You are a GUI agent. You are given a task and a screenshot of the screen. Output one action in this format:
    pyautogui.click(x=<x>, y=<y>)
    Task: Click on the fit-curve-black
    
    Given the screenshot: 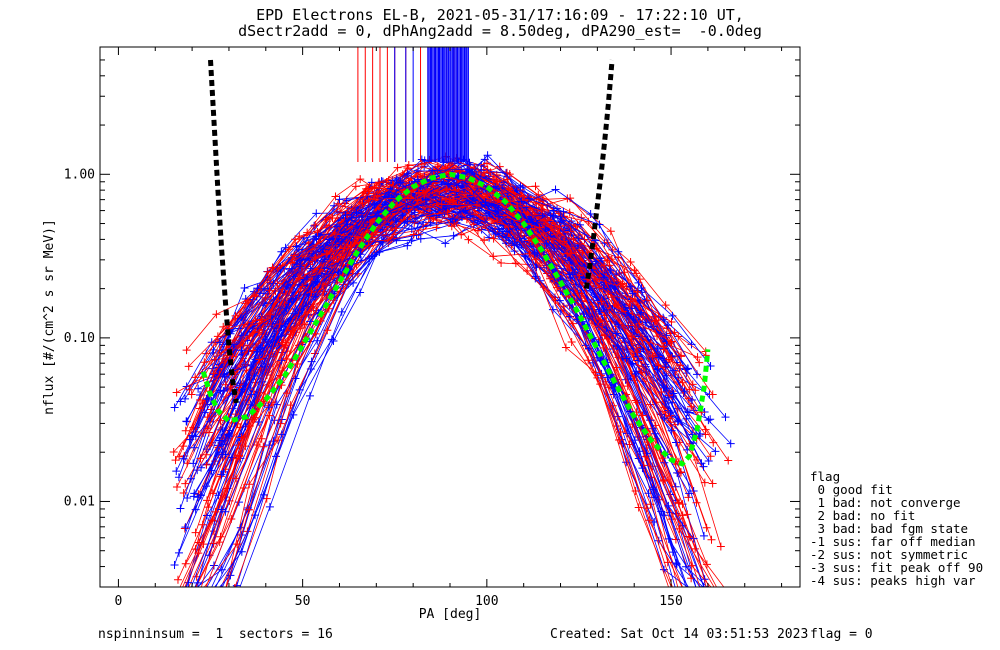 What is the action you would take?
    pyautogui.click(x=223, y=231)
    